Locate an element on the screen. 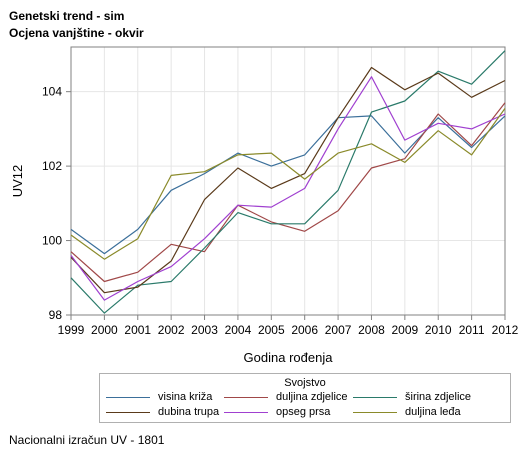  legend-item: dubina trupa is located at coordinates (162, 412).